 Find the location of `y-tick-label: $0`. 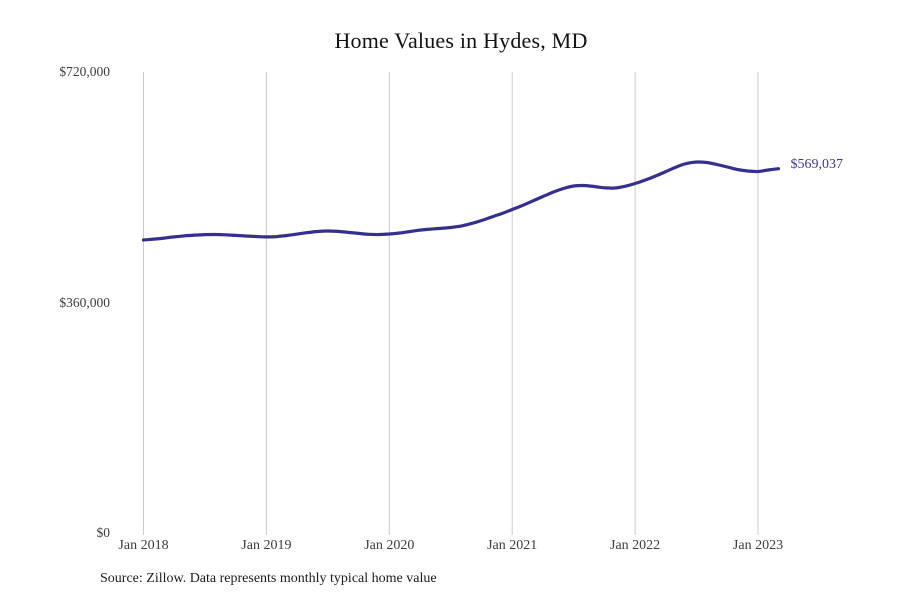

y-tick-label: $0 is located at coordinates (103, 532).